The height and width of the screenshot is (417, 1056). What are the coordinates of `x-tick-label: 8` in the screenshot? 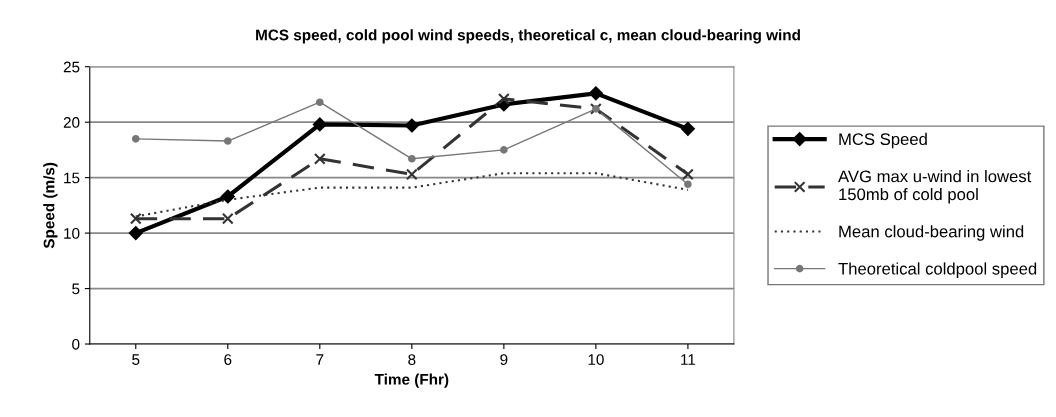 It's located at (412, 359).